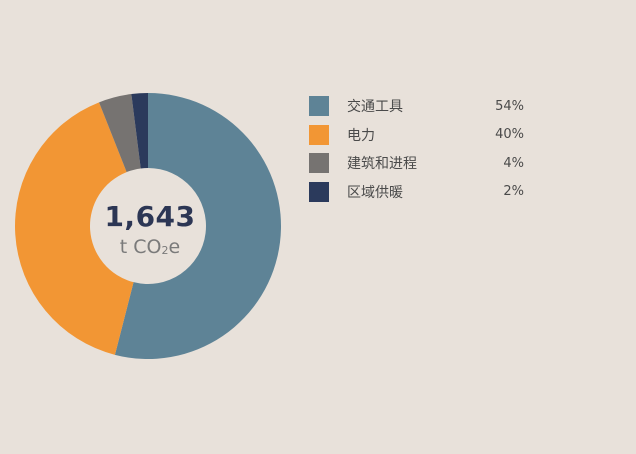  I want to click on legend-label: 区域供暖, so click(375, 192).